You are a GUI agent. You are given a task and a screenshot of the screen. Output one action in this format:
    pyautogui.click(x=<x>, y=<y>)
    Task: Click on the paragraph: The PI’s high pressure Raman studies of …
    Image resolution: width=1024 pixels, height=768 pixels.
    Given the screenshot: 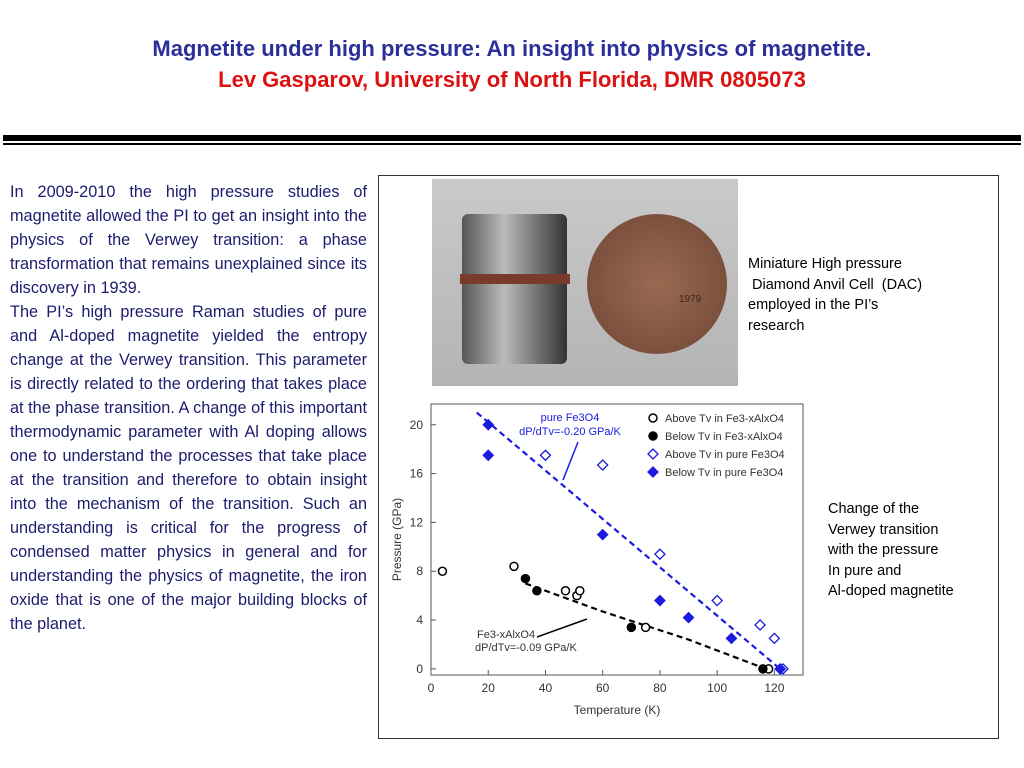 What is the action you would take?
    pyautogui.click(x=188, y=468)
    